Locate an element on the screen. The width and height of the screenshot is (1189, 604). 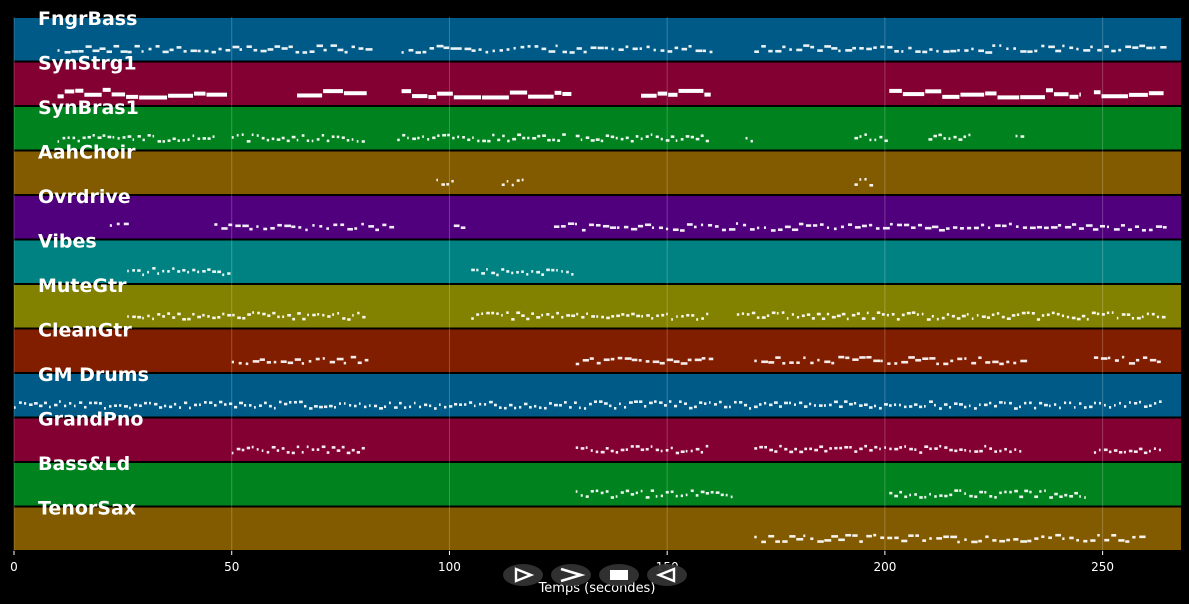
play-button is located at coordinates (523, 575).